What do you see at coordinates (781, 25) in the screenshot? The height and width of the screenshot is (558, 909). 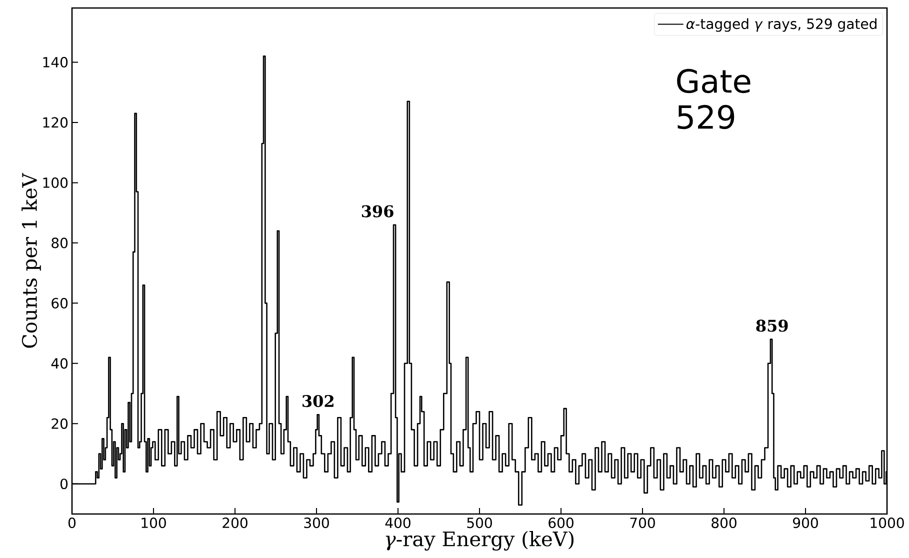 I see `legend-label: α-tagged γ rays, 529 gated` at bounding box center [781, 25].